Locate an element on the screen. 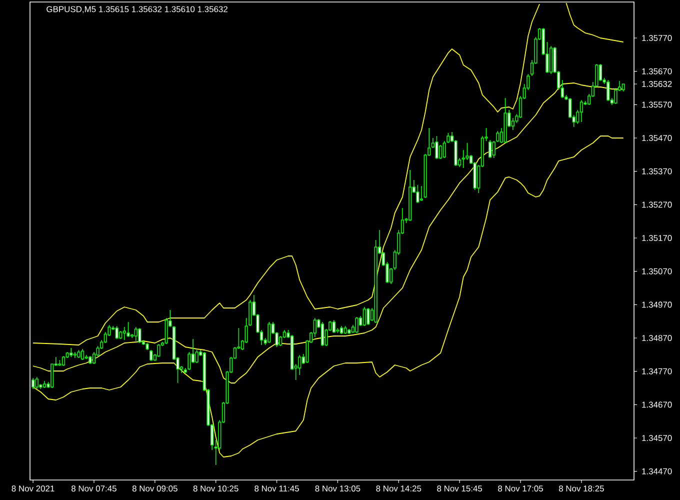  x-tick-label: 8 Nov 13:05 is located at coordinates (337, 489).